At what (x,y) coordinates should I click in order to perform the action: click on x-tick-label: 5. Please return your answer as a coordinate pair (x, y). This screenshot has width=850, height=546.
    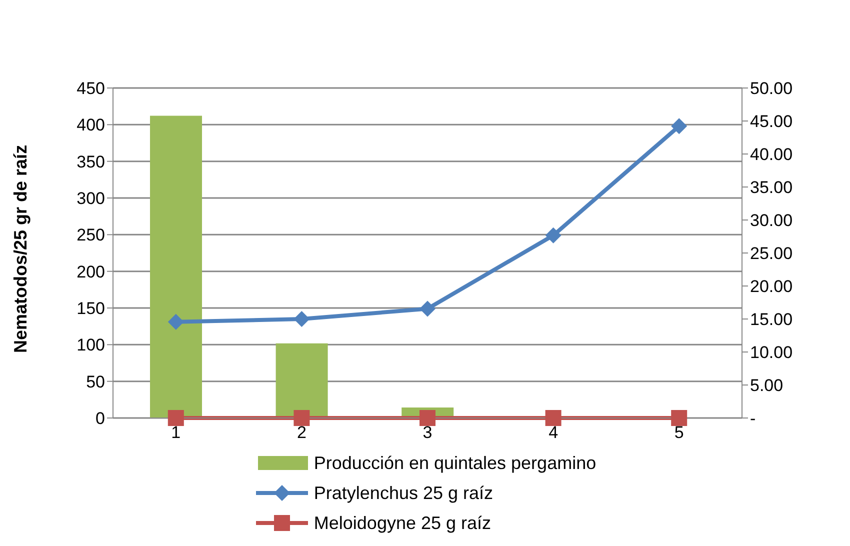
    Looking at the image, I should click on (679, 432).